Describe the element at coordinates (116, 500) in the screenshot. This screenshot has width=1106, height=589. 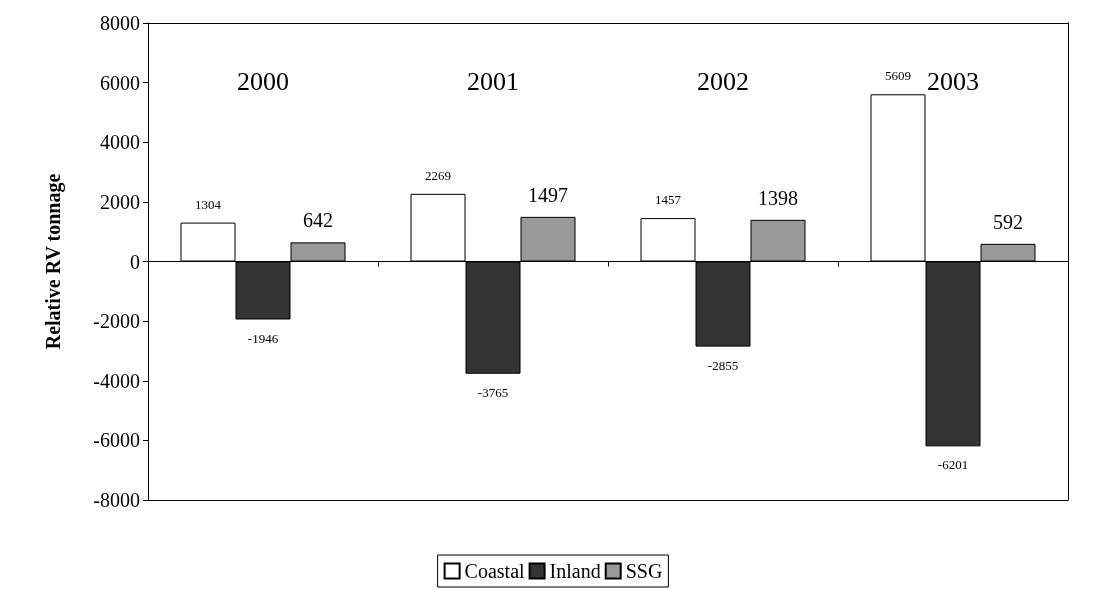
I see `y-tick-label: -8000` at that location.